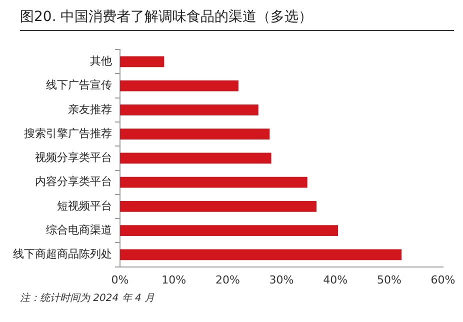 This screenshot has width=463, height=322. I want to click on x-tick-label: 60%, so click(443, 279).